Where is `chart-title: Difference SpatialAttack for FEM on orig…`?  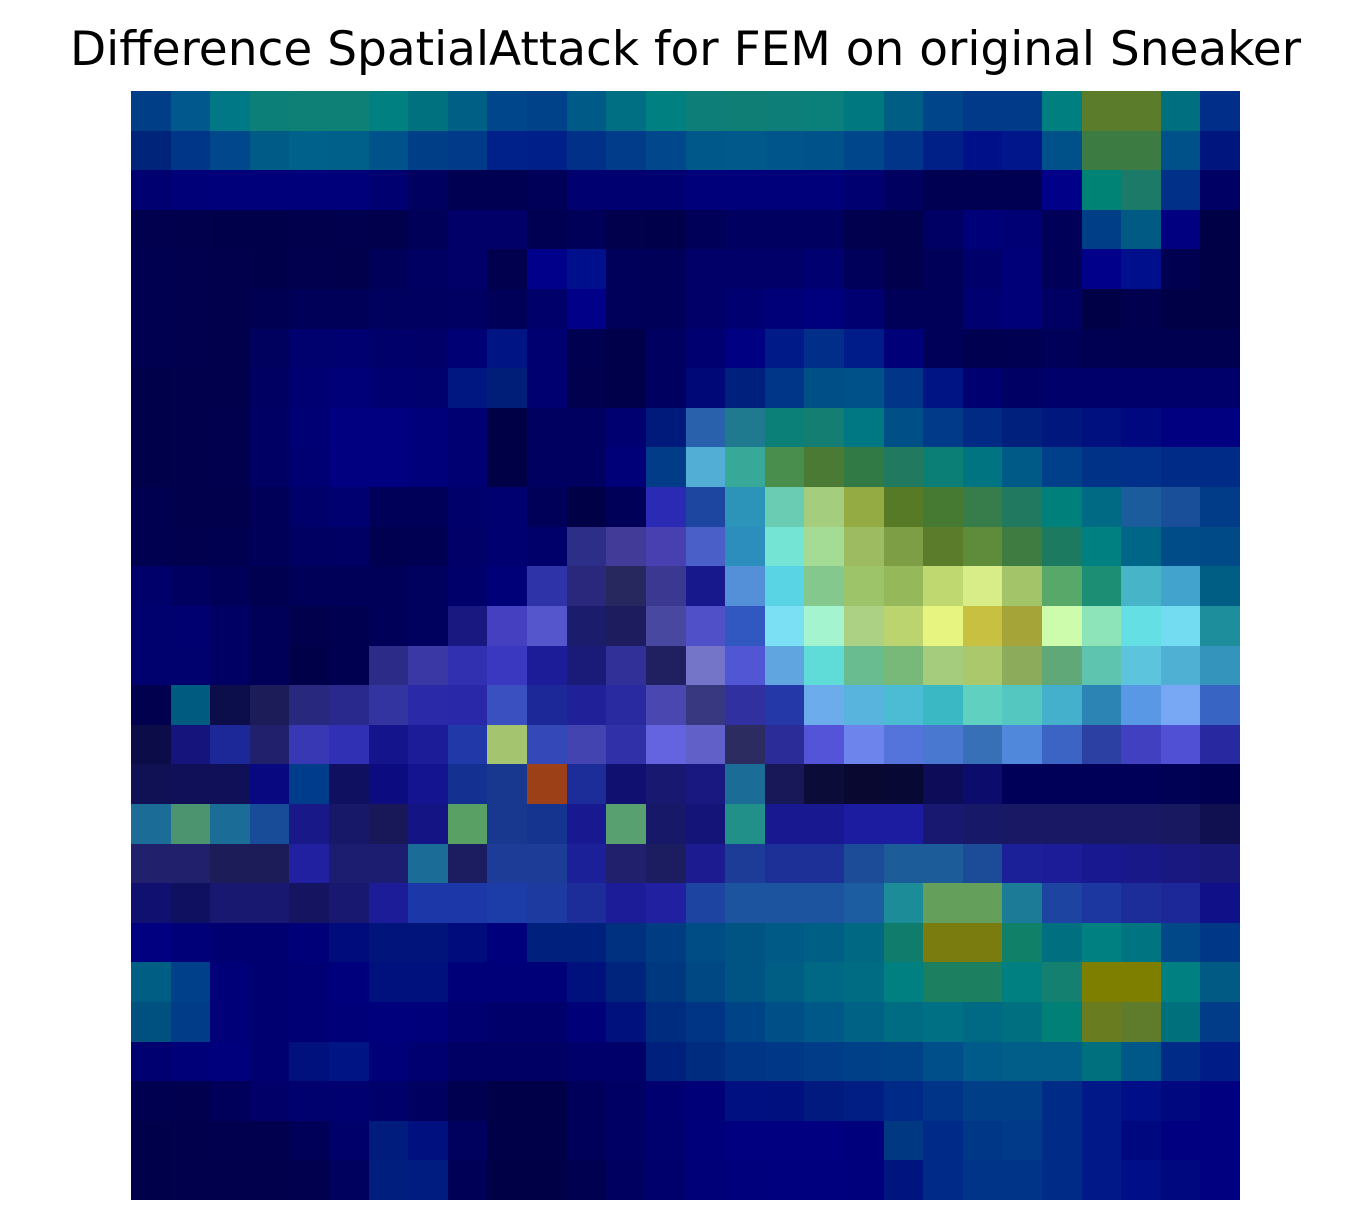 chart-title: Difference SpatialAttack for FEM on orig… is located at coordinates (685, 49).